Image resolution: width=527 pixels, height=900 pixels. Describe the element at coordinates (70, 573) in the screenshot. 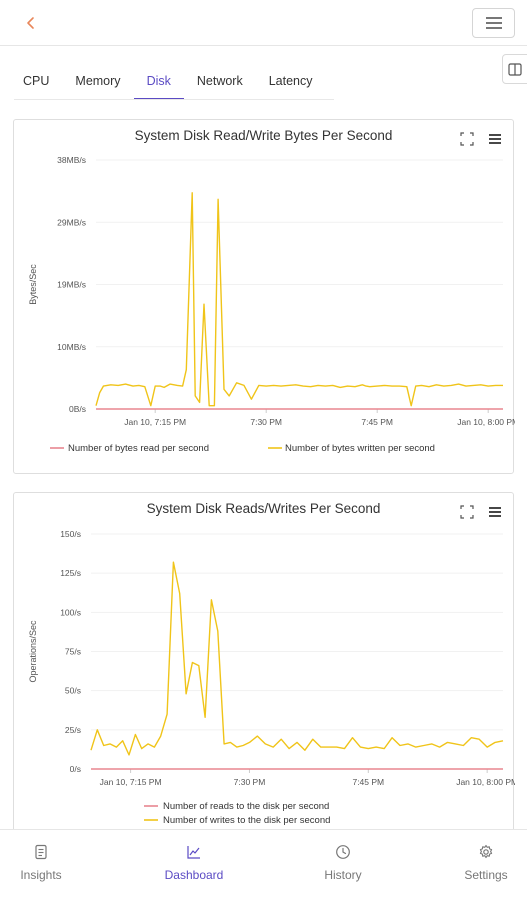

I see `y-tick-label: 125/s` at that location.